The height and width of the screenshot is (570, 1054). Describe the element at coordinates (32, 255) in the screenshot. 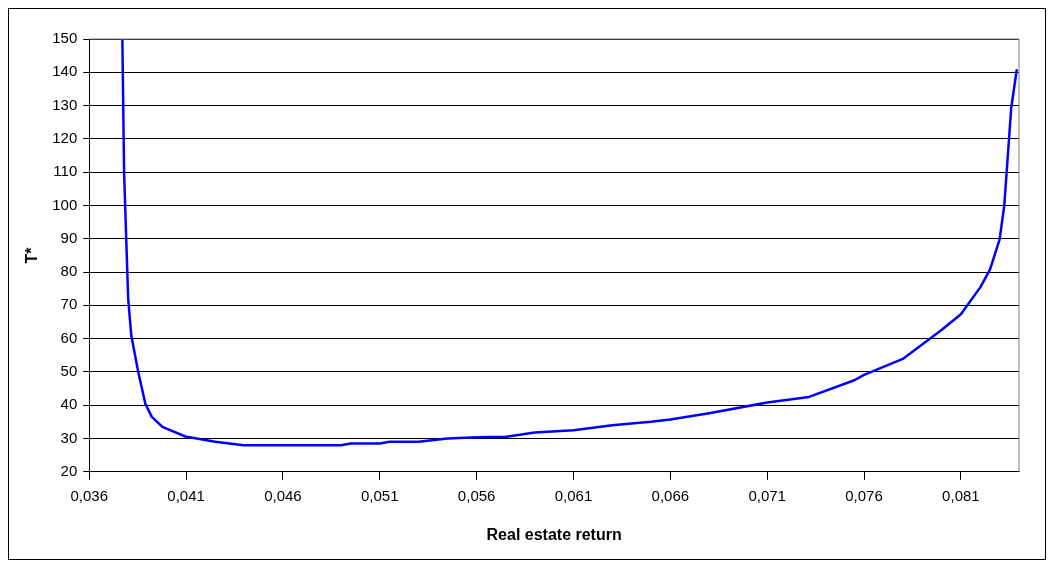

I see `y-axis-title: T*` at that location.